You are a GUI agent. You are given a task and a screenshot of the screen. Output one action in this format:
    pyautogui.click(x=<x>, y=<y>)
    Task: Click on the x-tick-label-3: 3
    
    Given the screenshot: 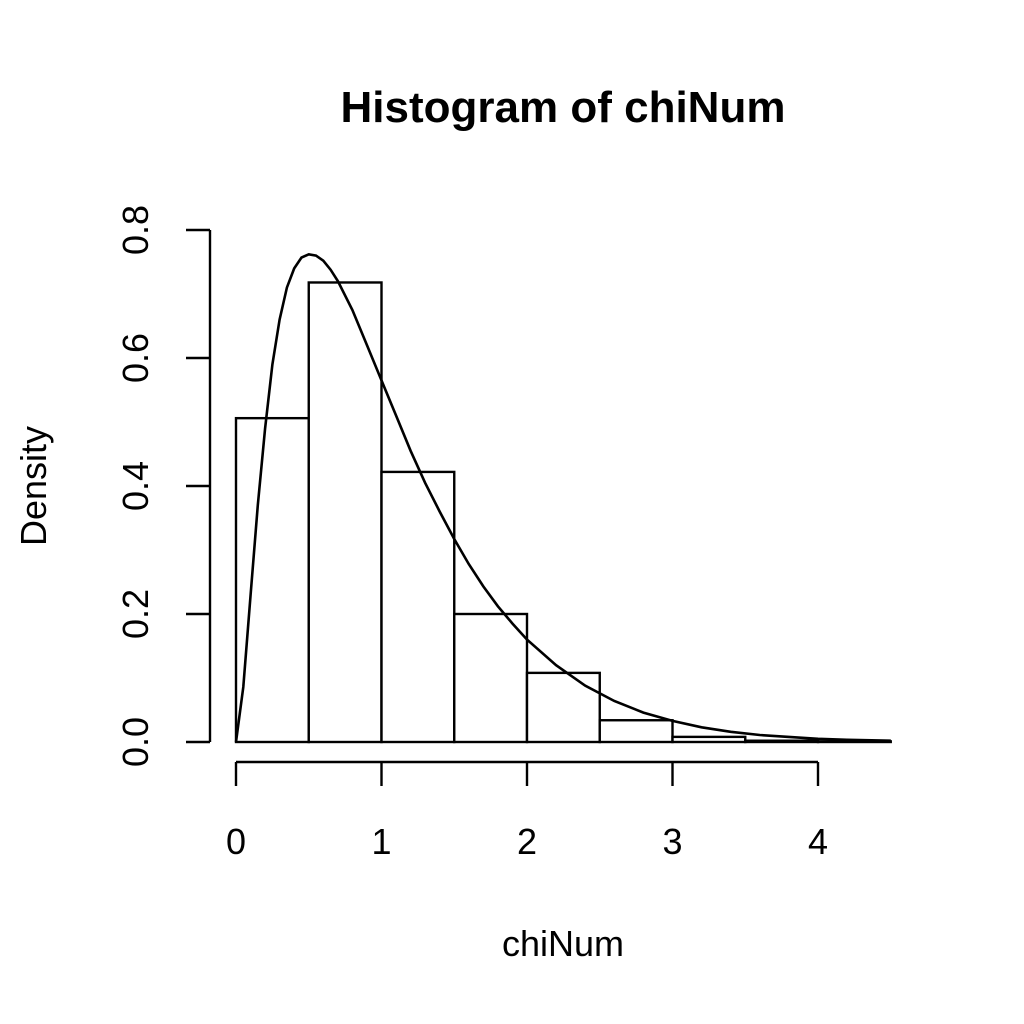 What is the action you would take?
    pyautogui.click(x=672, y=841)
    